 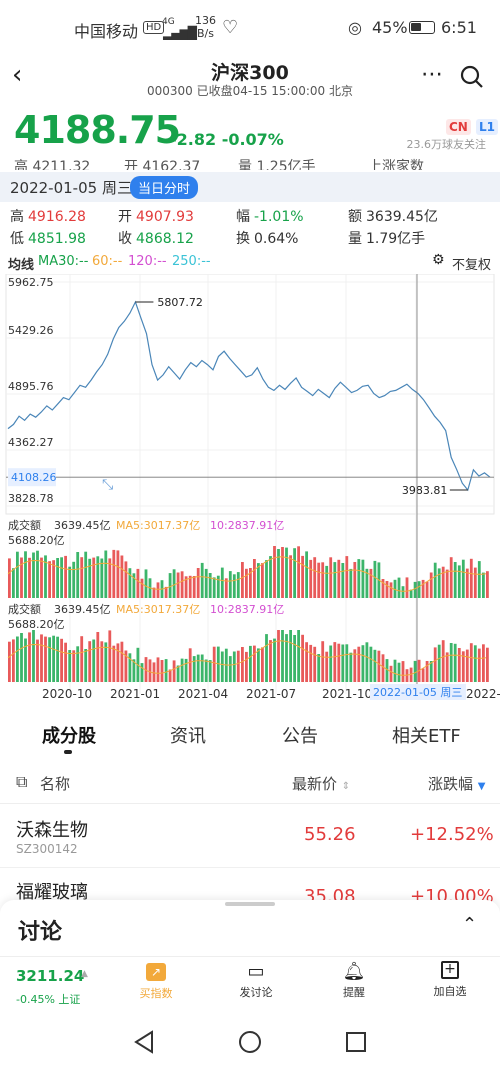 What do you see at coordinates (300, 736) in the screenshot?
I see `tab-2: 公告` at bounding box center [300, 736].